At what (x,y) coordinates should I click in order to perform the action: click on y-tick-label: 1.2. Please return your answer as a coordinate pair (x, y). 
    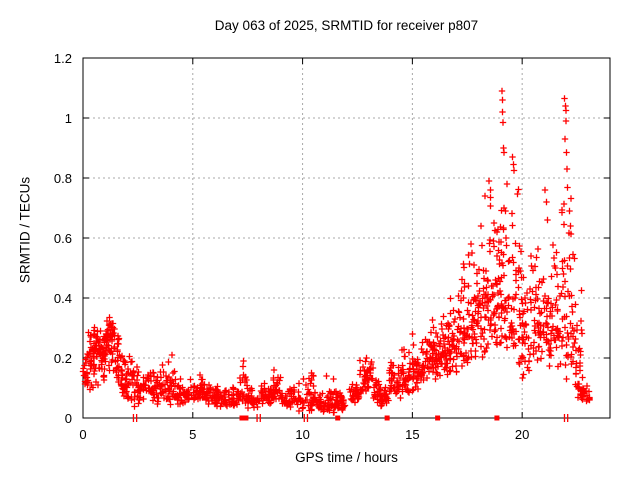
    Looking at the image, I should click on (62, 58).